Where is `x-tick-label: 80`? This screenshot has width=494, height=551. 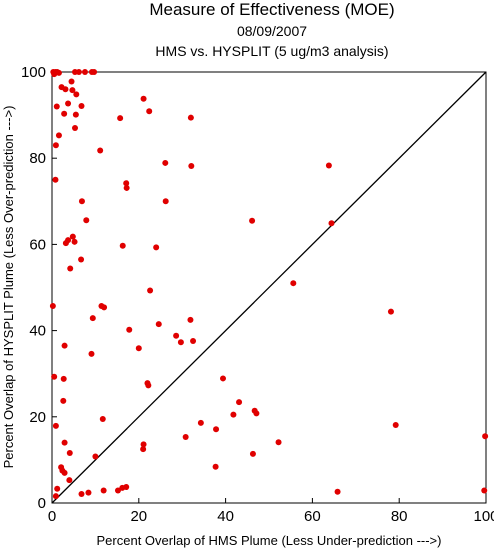
x-tick-label: 80 is located at coordinates (399, 516).